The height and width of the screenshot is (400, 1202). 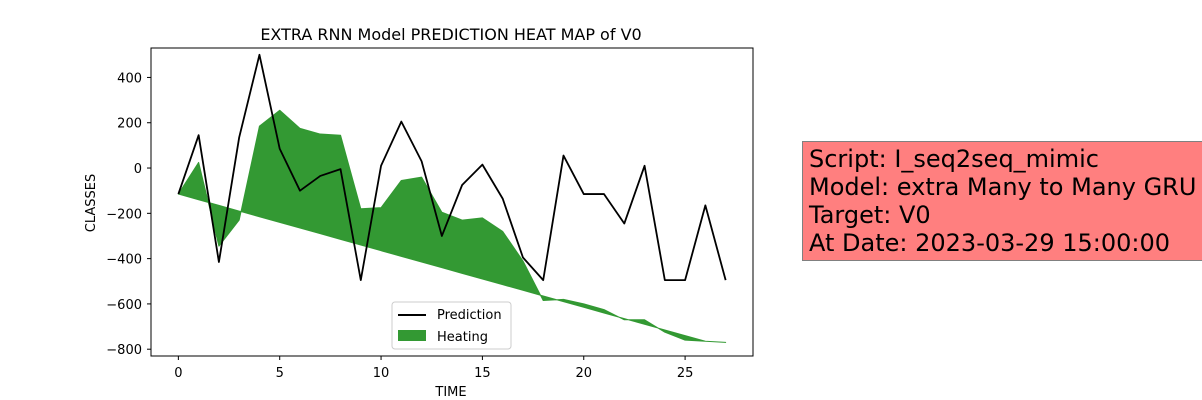 What do you see at coordinates (469, 315) in the screenshot?
I see `legend-prediction-label: Prediction` at bounding box center [469, 315].